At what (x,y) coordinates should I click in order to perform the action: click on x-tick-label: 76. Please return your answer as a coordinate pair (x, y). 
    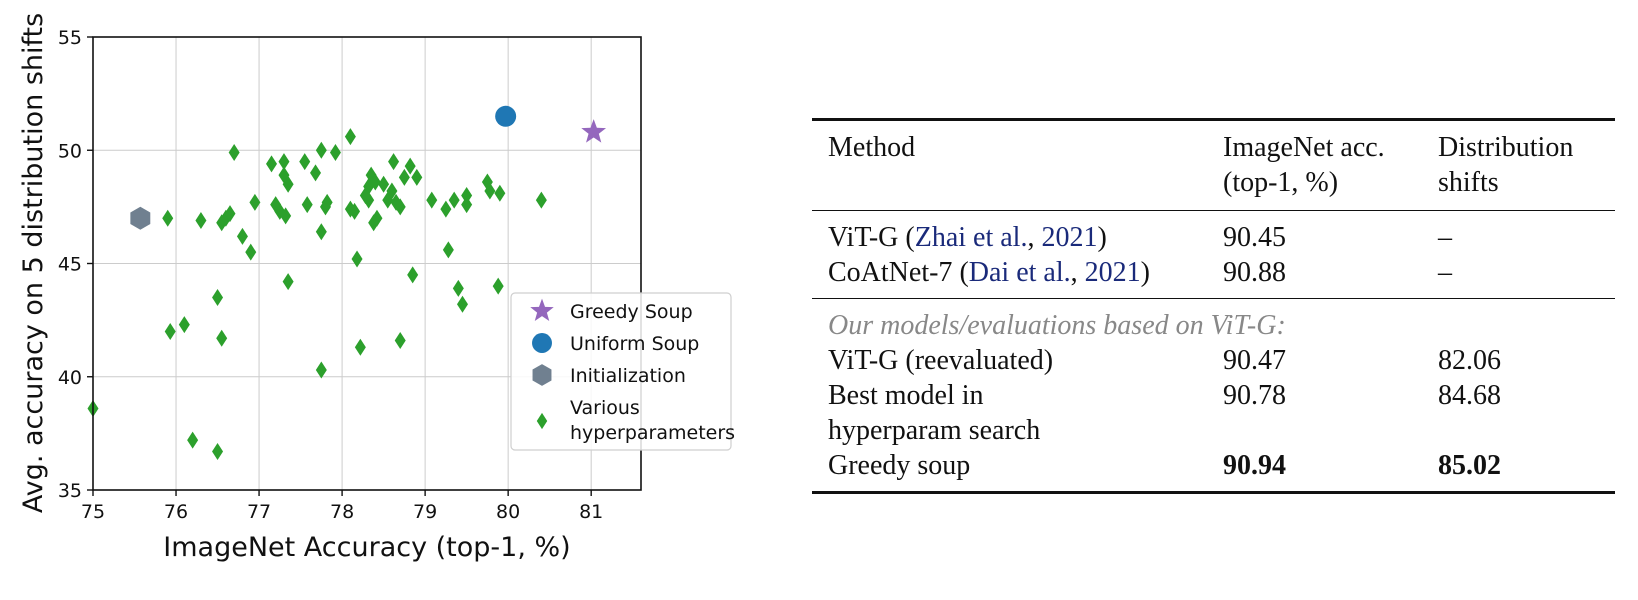
    Looking at the image, I should click on (176, 512).